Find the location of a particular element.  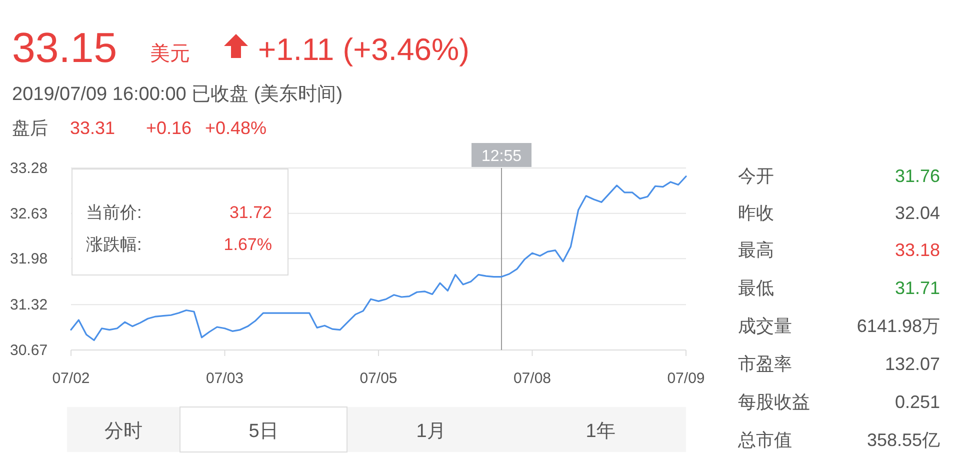

annotation: 1月 is located at coordinates (431, 431).